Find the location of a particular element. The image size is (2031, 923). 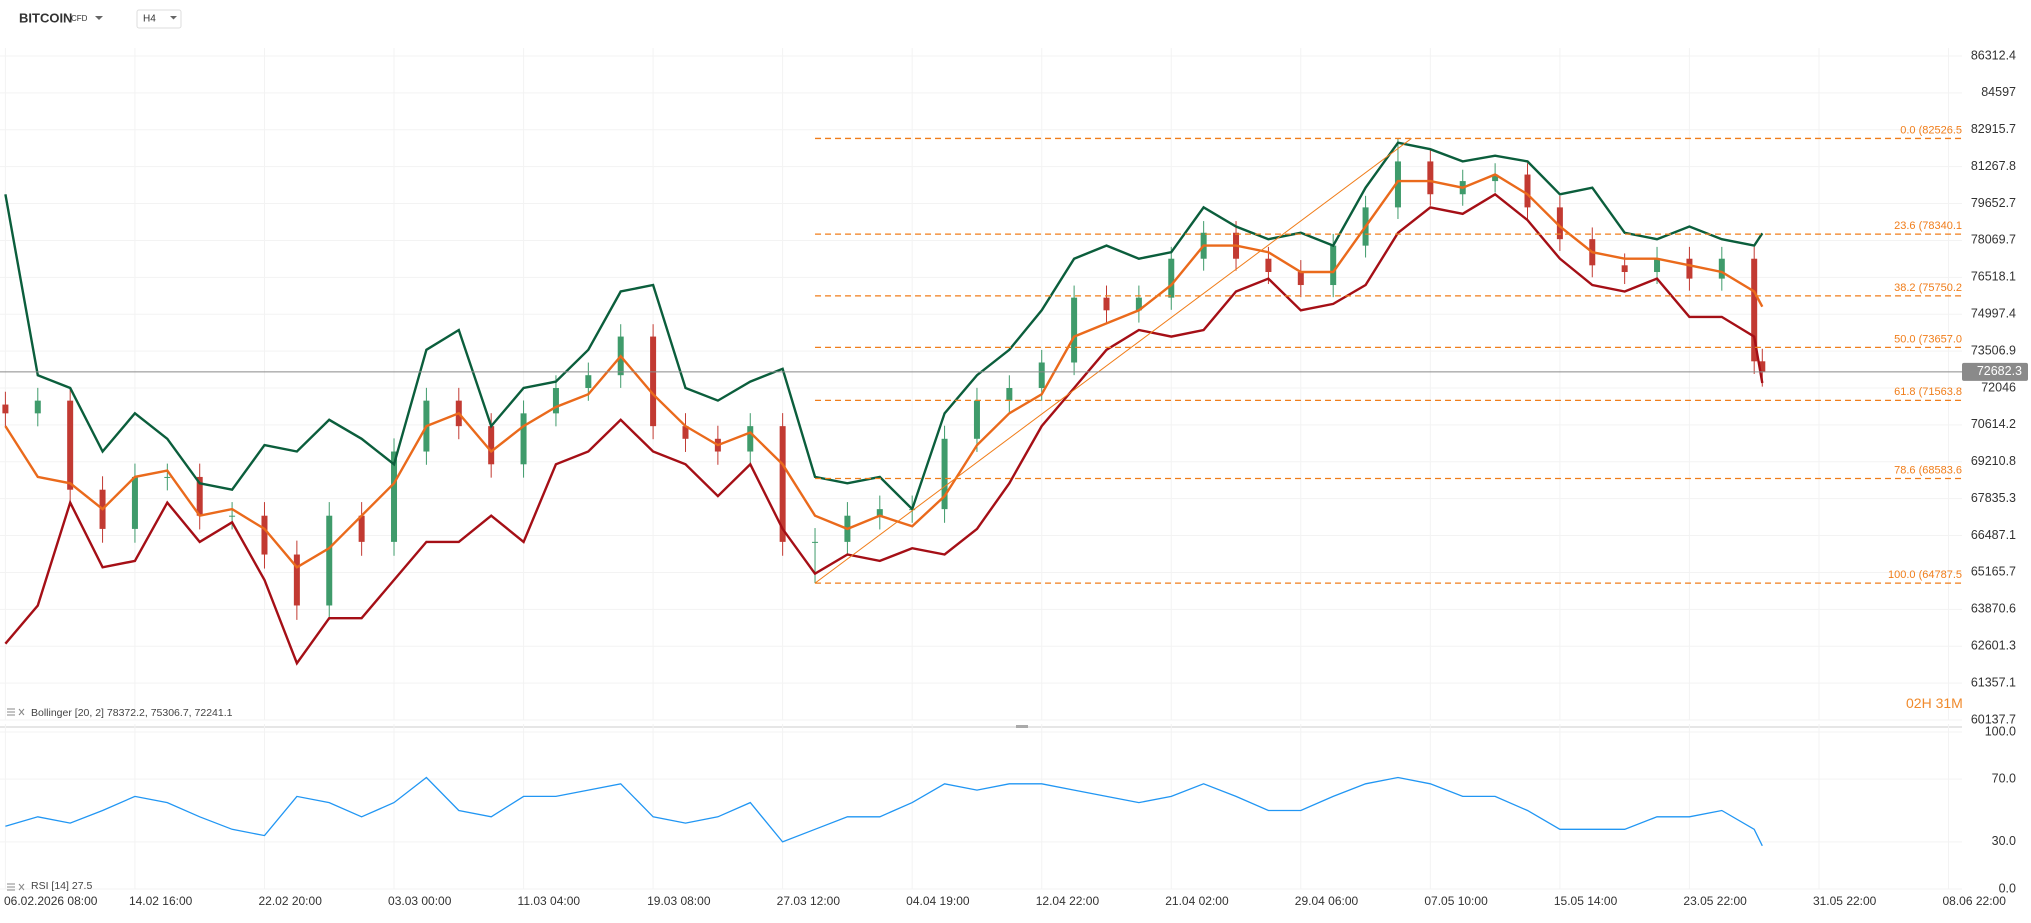

timeframe-dropdown is located at coordinates (173, 18).